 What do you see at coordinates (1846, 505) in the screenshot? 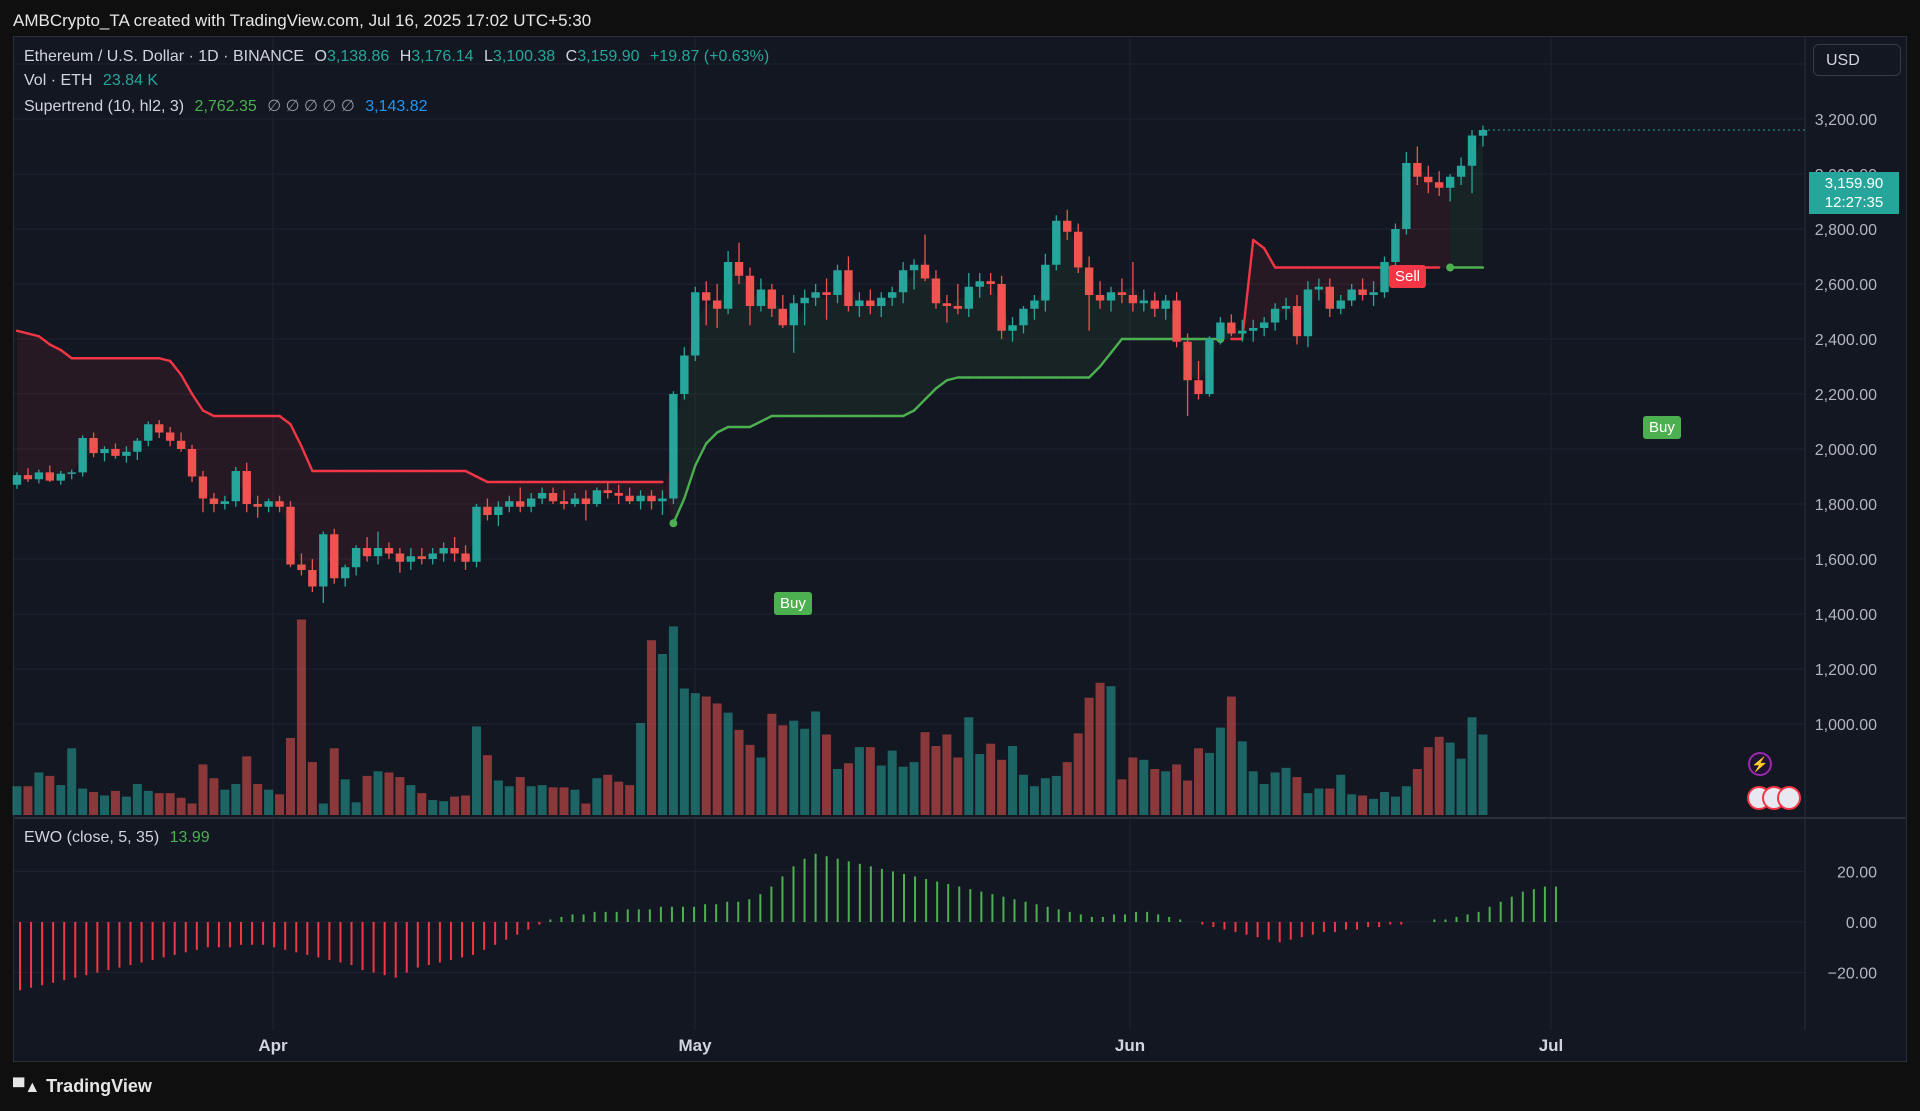
I see `price-tick-label: 1,800.00` at bounding box center [1846, 505].